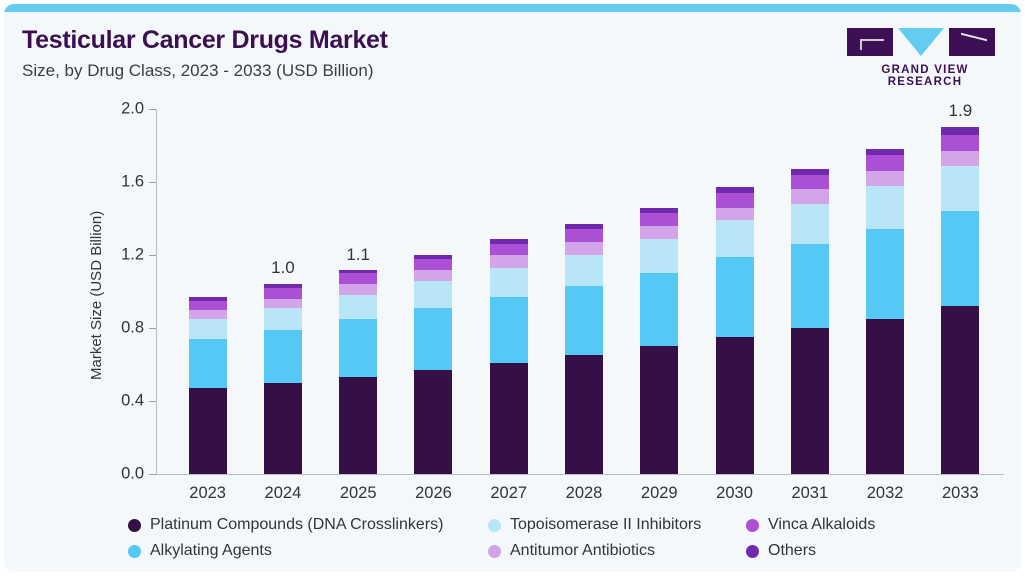  I want to click on x-axis-tick-label: 2029, so click(659, 493).